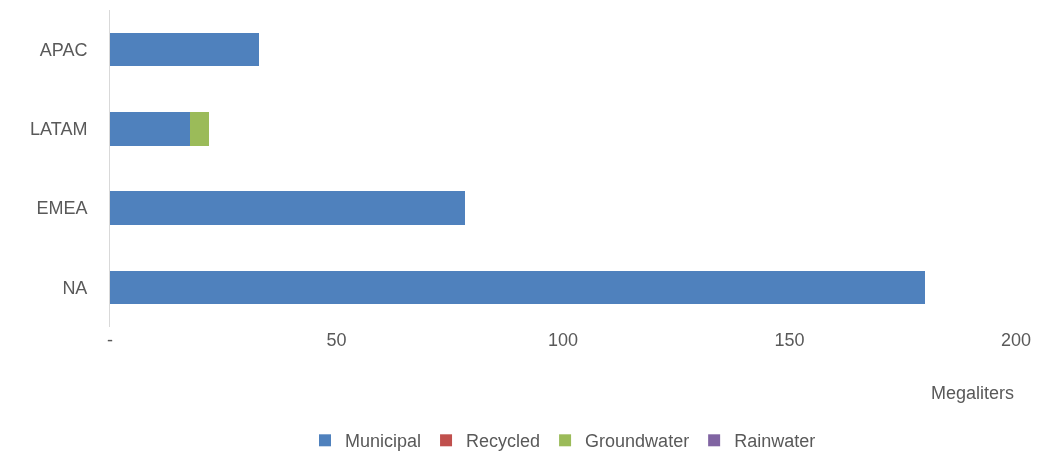  What do you see at coordinates (75, 287) in the screenshot?
I see `y-tick-label: NA` at bounding box center [75, 287].